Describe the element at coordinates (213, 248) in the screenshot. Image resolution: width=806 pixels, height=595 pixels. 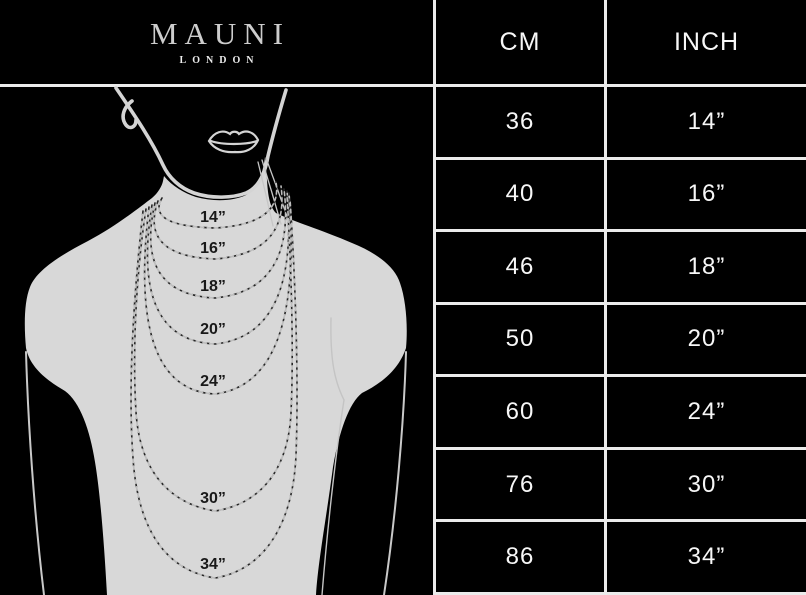
I see `necklace-label-16: 16”` at that location.